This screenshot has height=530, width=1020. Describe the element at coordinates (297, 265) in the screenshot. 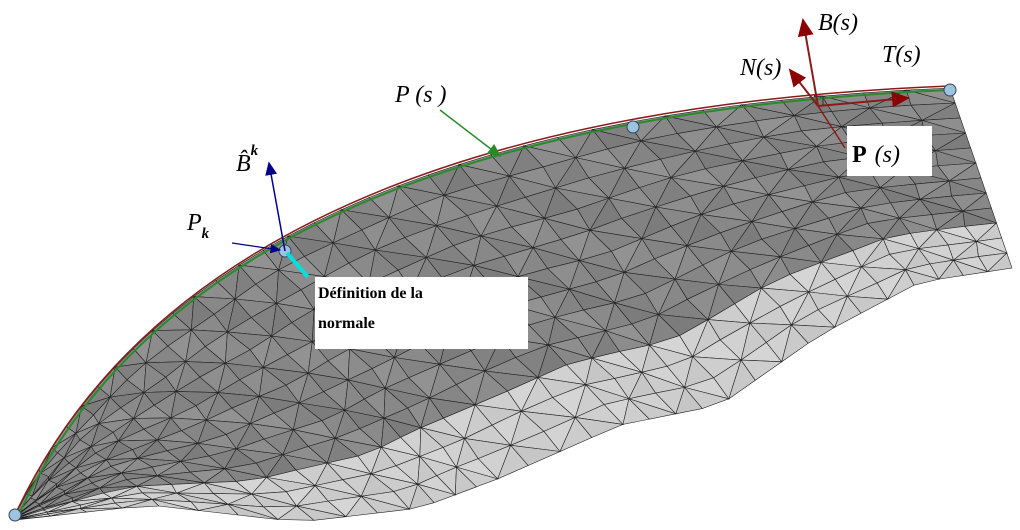

I see `normal-segment` at that location.